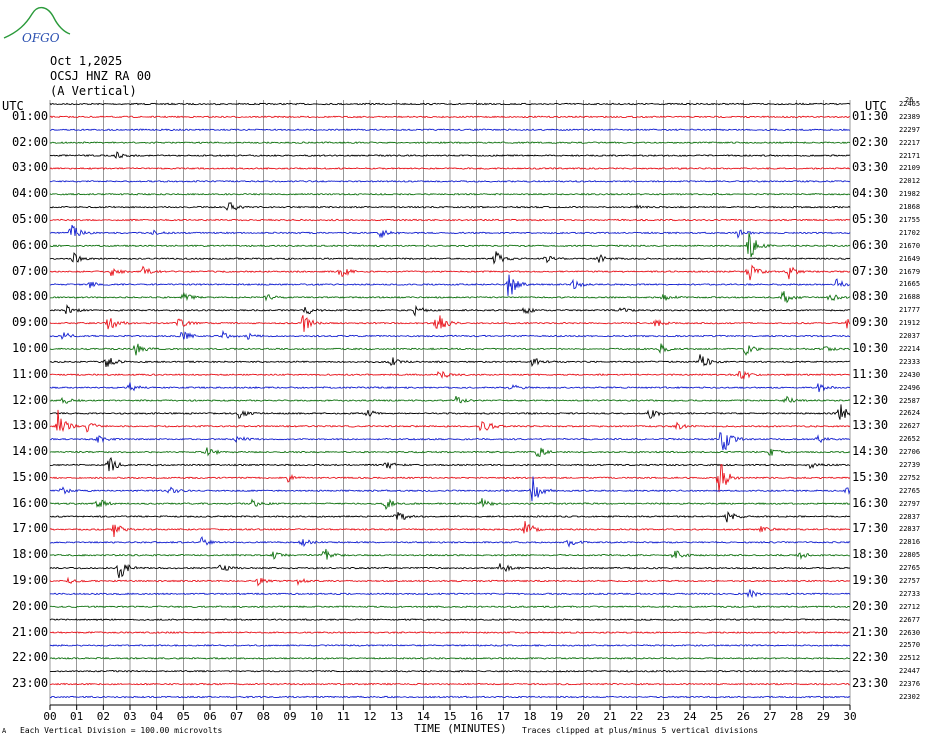 The image size is (930, 744). I want to click on x-tick-label: 29, so click(823, 716).